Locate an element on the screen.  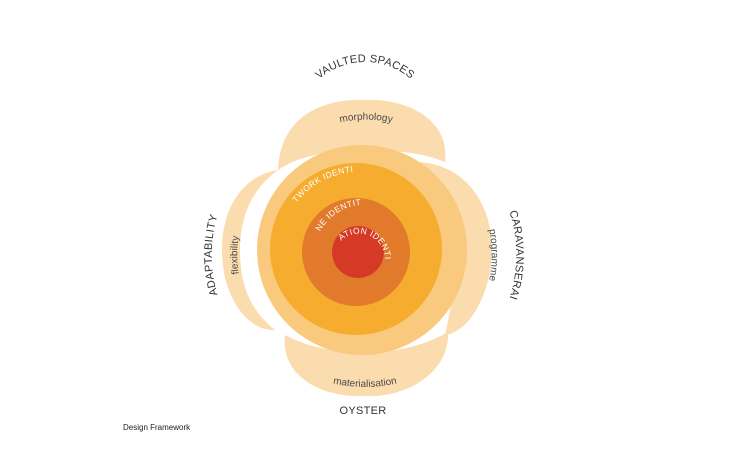
label-programme: programme is located at coordinates (493, 255).